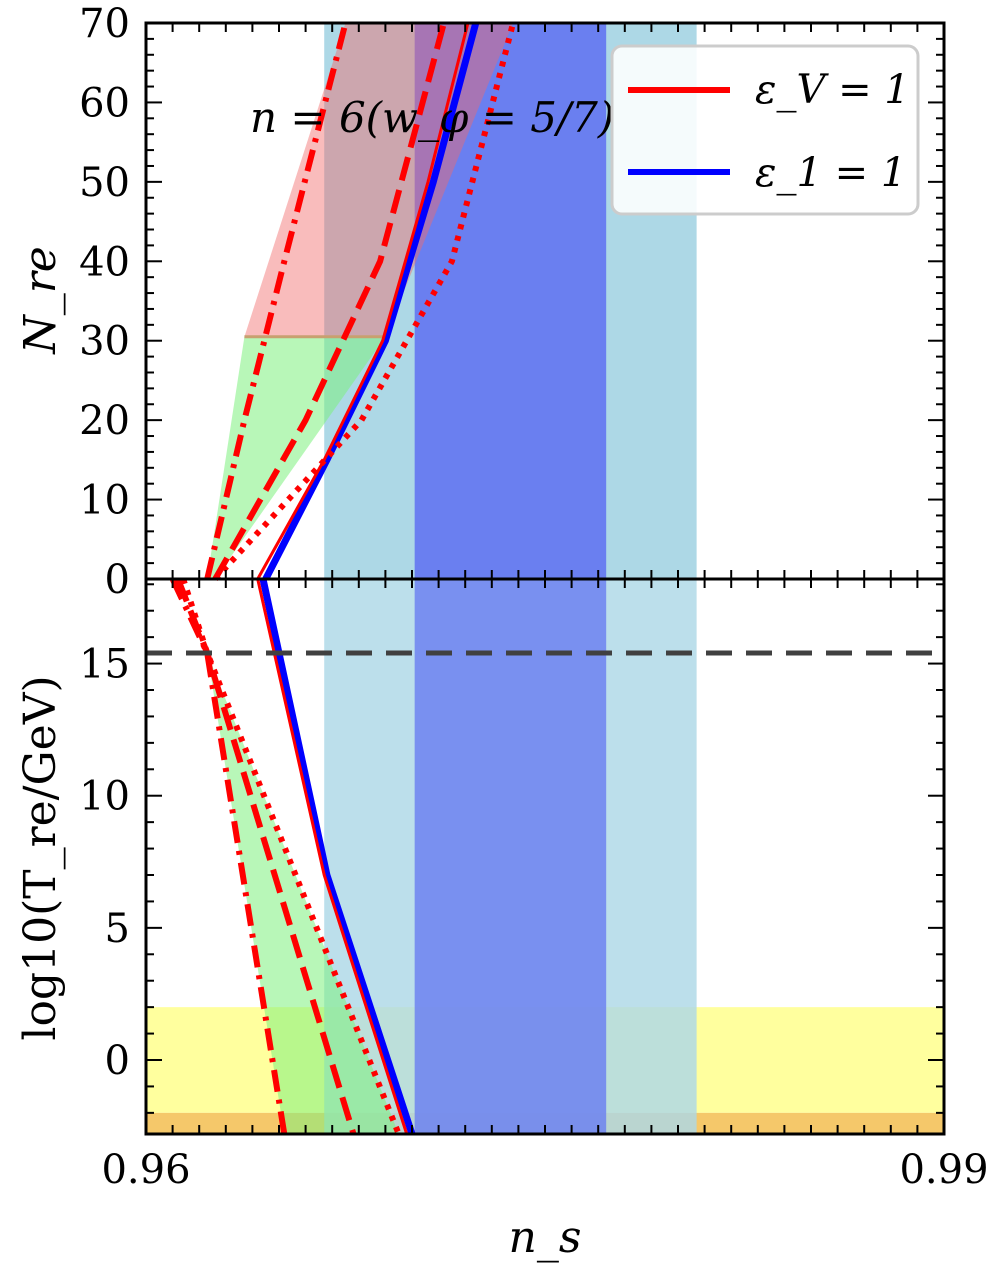 Image resolution: width=998 pixels, height=1271 pixels. Describe the element at coordinates (104, 183) in the screenshot. I see `y-tick-label-top: 50` at that location.